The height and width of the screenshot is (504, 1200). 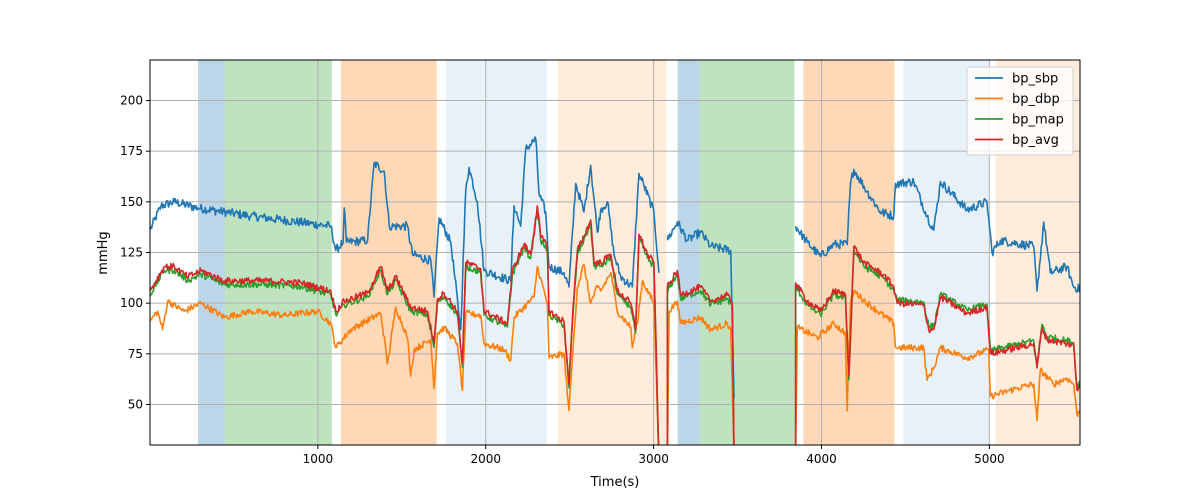 I want to click on x-tick-label: 1000, so click(x=318, y=459).